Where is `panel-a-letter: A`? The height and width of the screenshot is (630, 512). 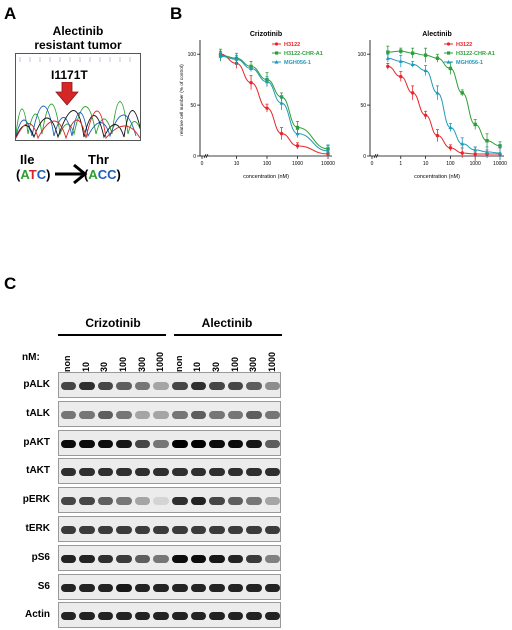 panel-a-letter: A is located at coordinates (10, 13).